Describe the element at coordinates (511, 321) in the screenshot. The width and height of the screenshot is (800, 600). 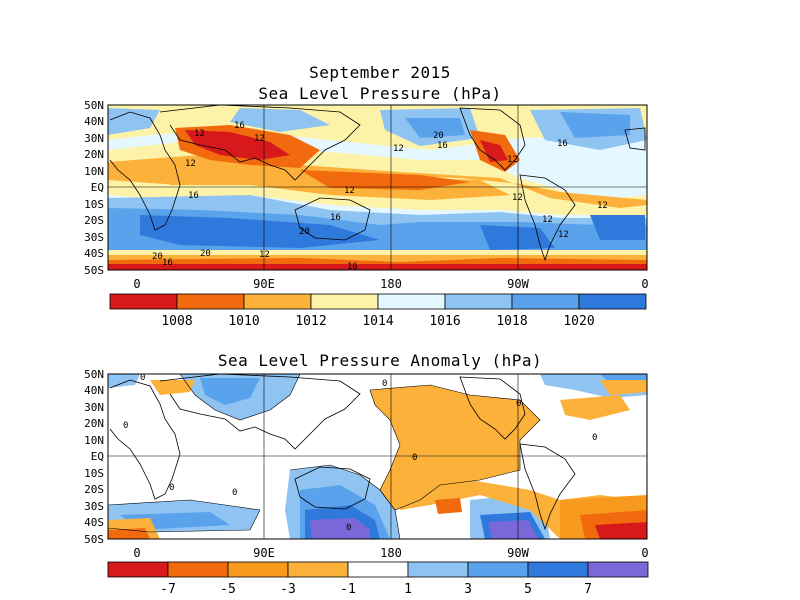
I see `colorbar-label: 1018` at that location.